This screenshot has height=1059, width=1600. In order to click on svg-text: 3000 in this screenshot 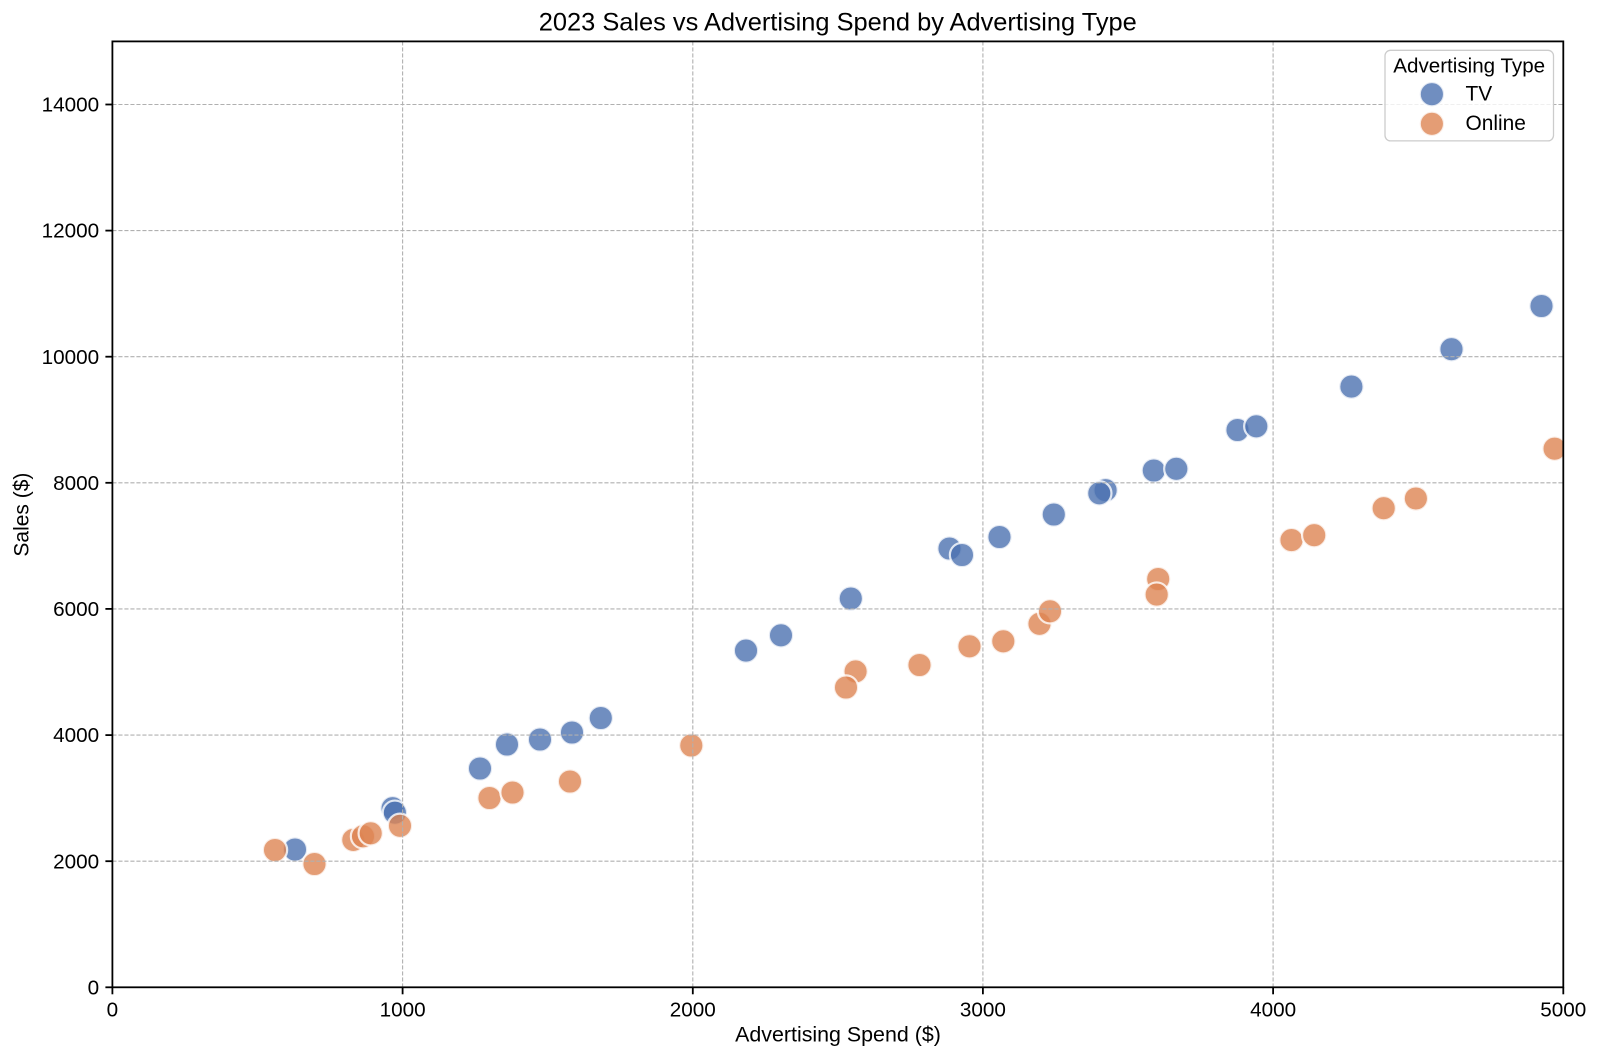, I will do `click(983, 1010)`.